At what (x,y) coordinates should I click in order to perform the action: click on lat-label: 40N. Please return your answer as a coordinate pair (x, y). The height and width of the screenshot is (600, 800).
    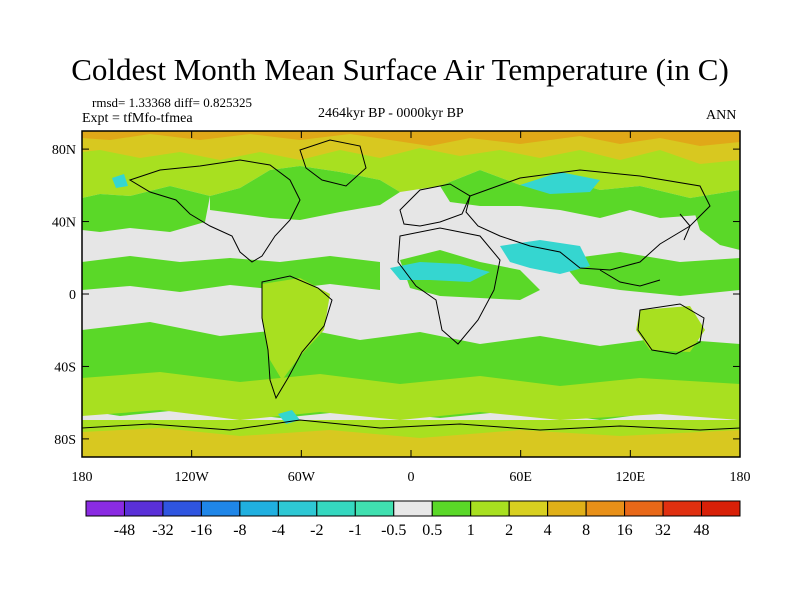
    Looking at the image, I should click on (64, 223).